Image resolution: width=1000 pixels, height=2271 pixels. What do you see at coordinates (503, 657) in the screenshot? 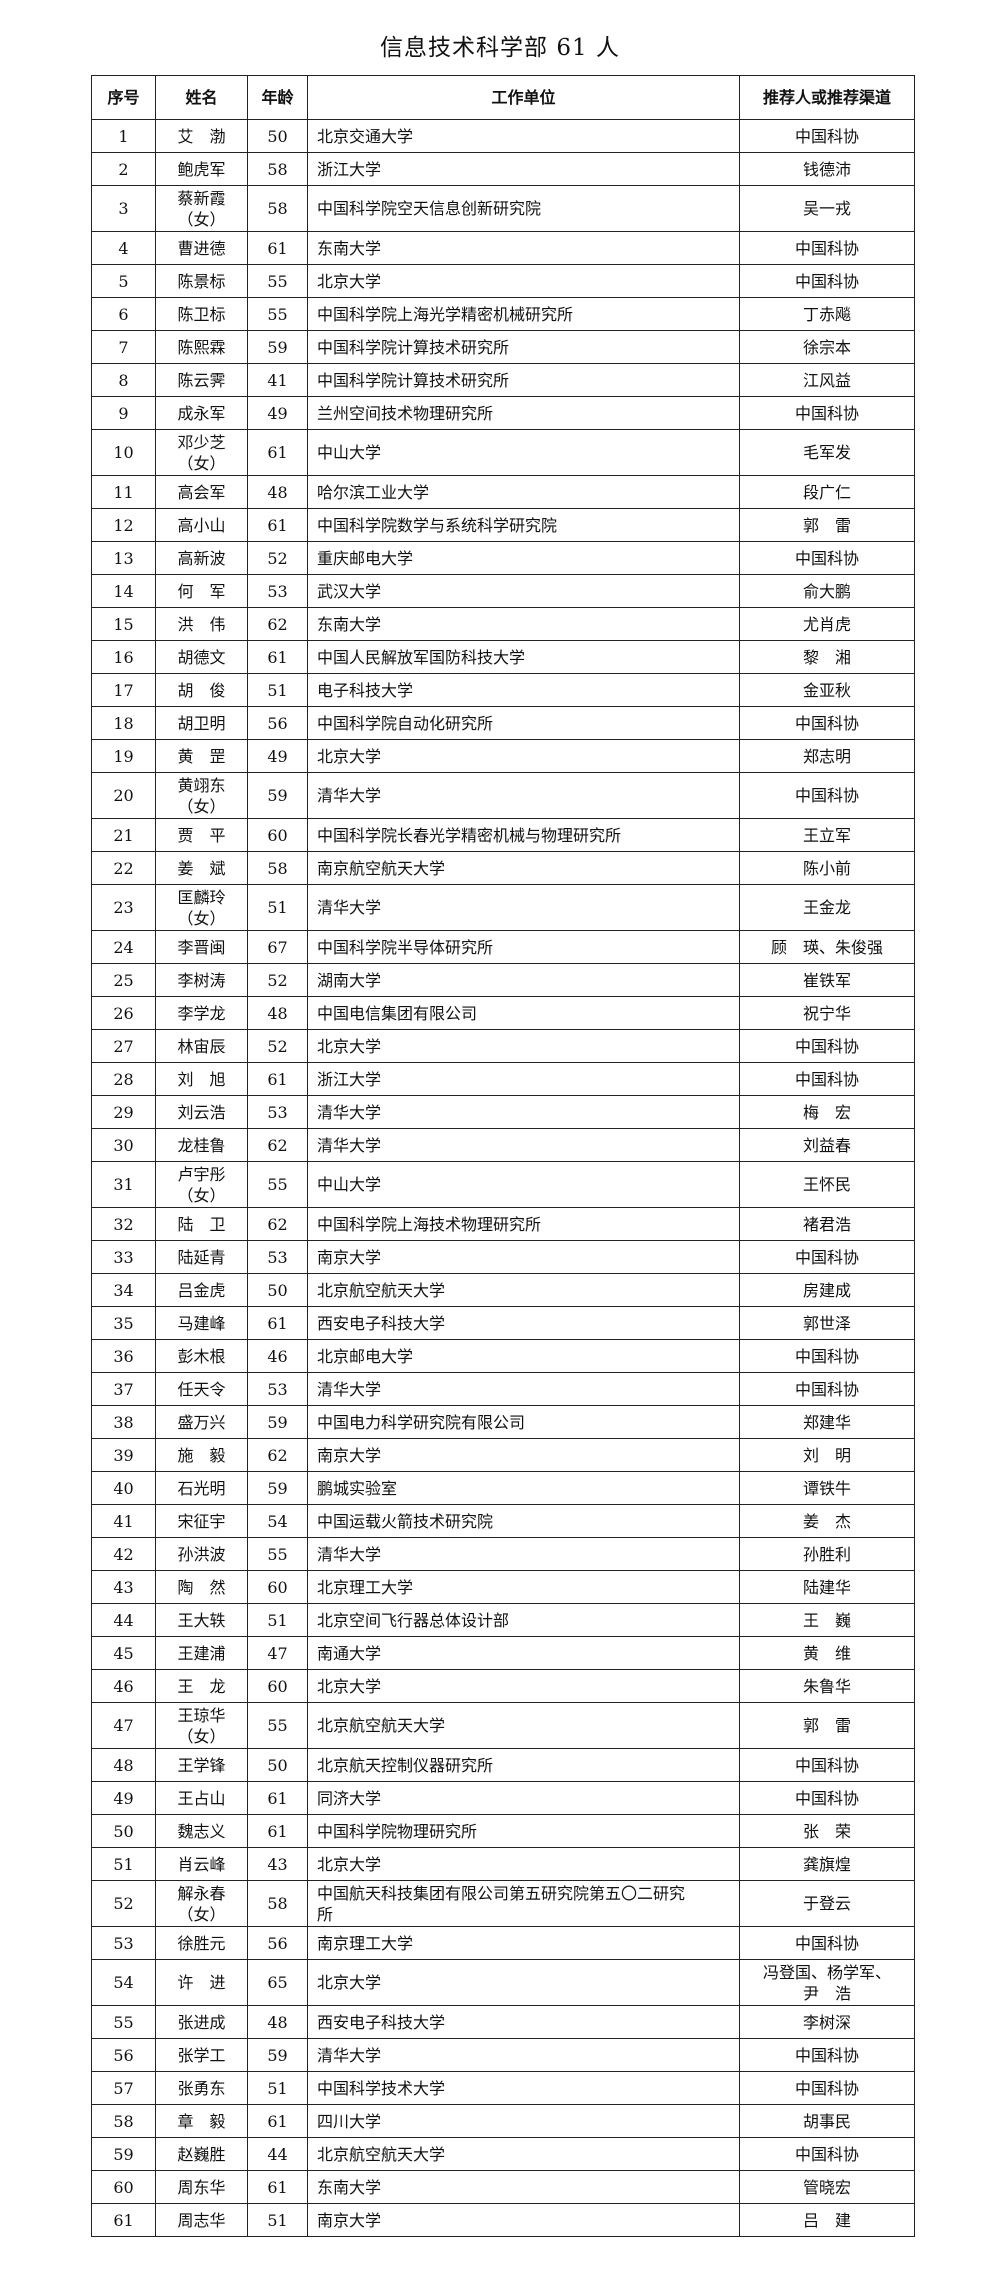
I see `table-row: 16 胡德文 61 中国人民解放军国防科技大学黎 湘` at bounding box center [503, 657].